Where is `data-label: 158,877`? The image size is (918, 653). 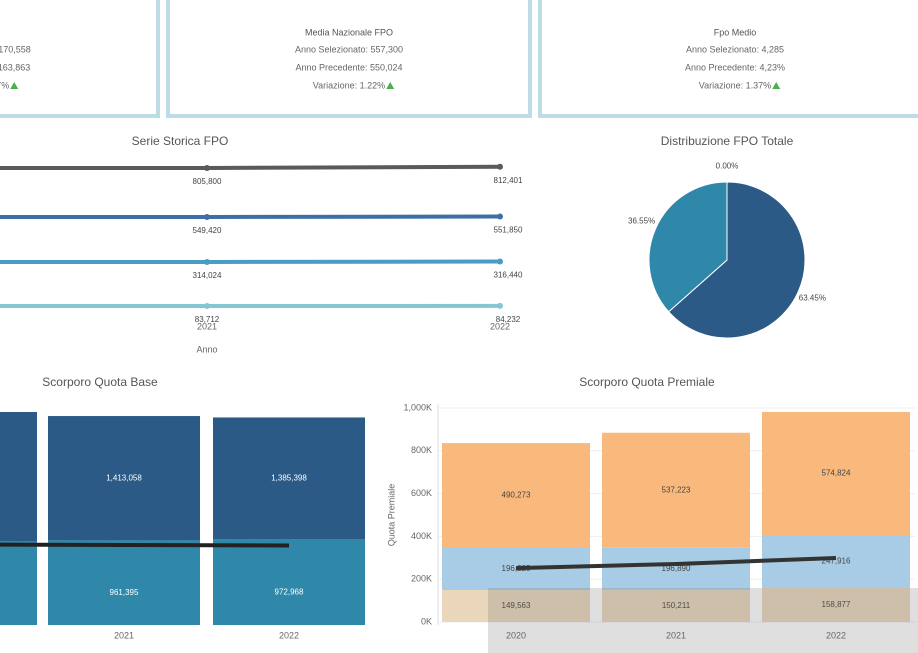 data-label: 158,877 is located at coordinates (836, 604).